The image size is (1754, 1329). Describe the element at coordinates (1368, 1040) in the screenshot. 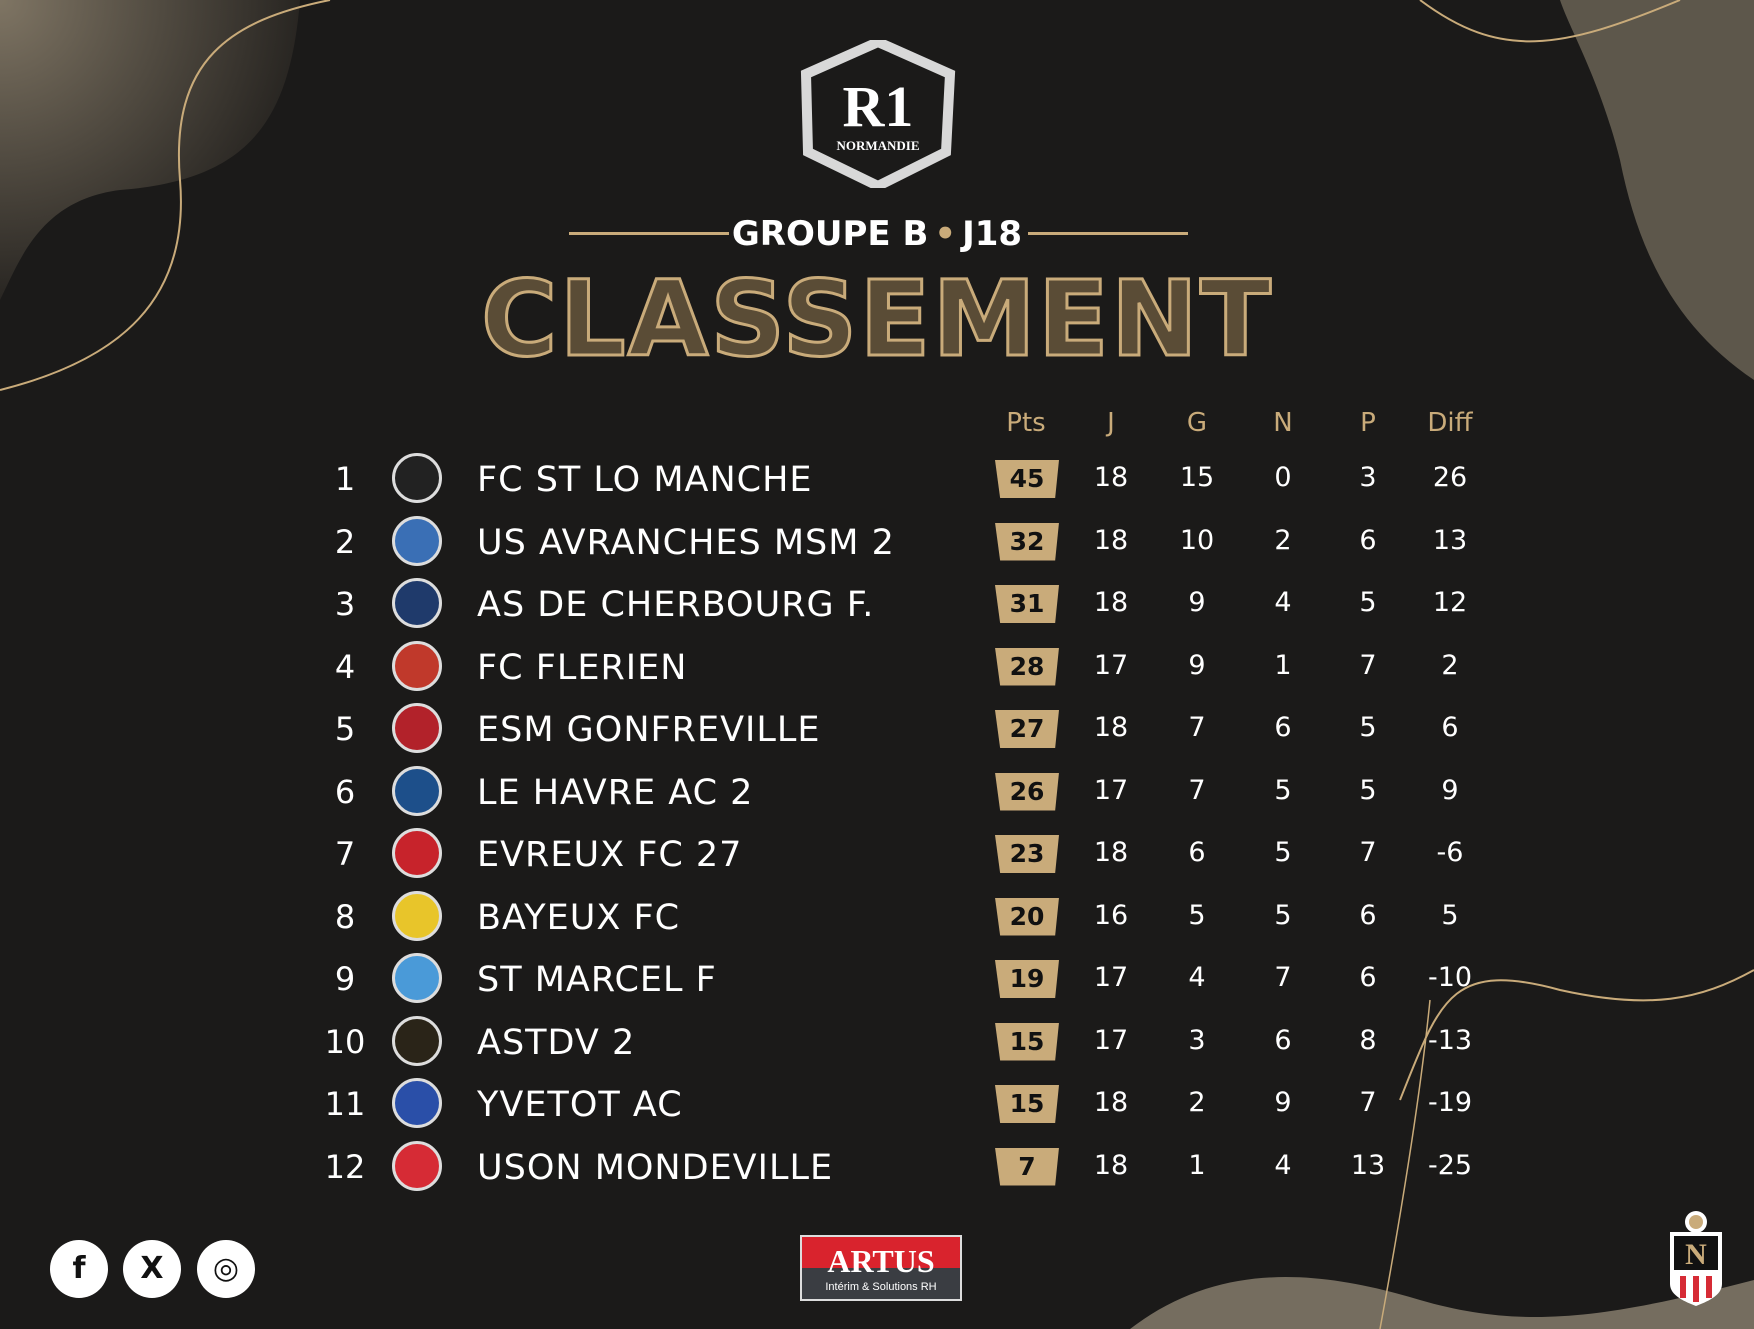

I see `stat-p: 8` at that location.